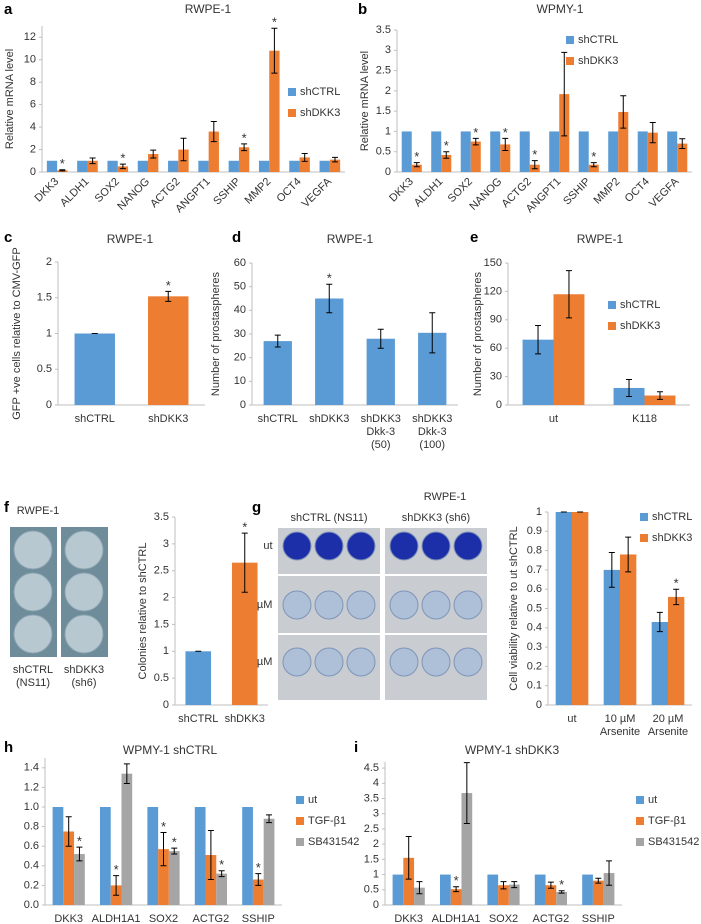 This screenshot has width=701, height=924. I want to click on y-tick-label: 1.0, so click(31, 807).